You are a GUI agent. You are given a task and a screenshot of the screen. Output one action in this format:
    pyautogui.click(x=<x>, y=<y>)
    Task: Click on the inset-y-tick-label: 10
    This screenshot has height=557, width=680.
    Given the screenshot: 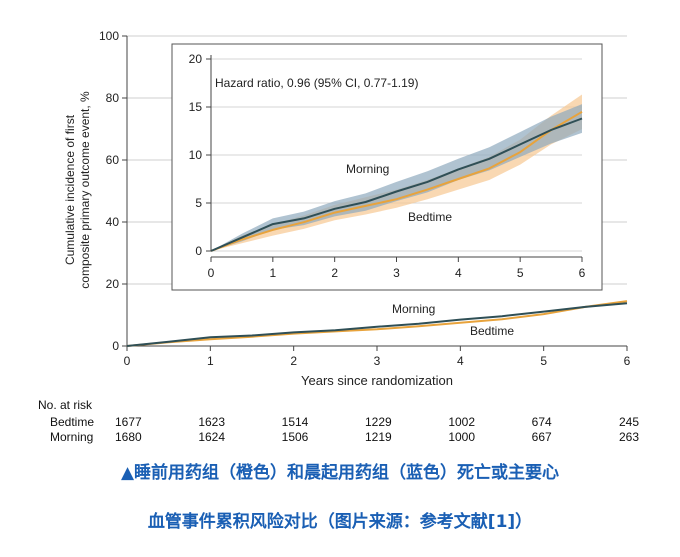 What is the action you would take?
    pyautogui.click(x=196, y=155)
    